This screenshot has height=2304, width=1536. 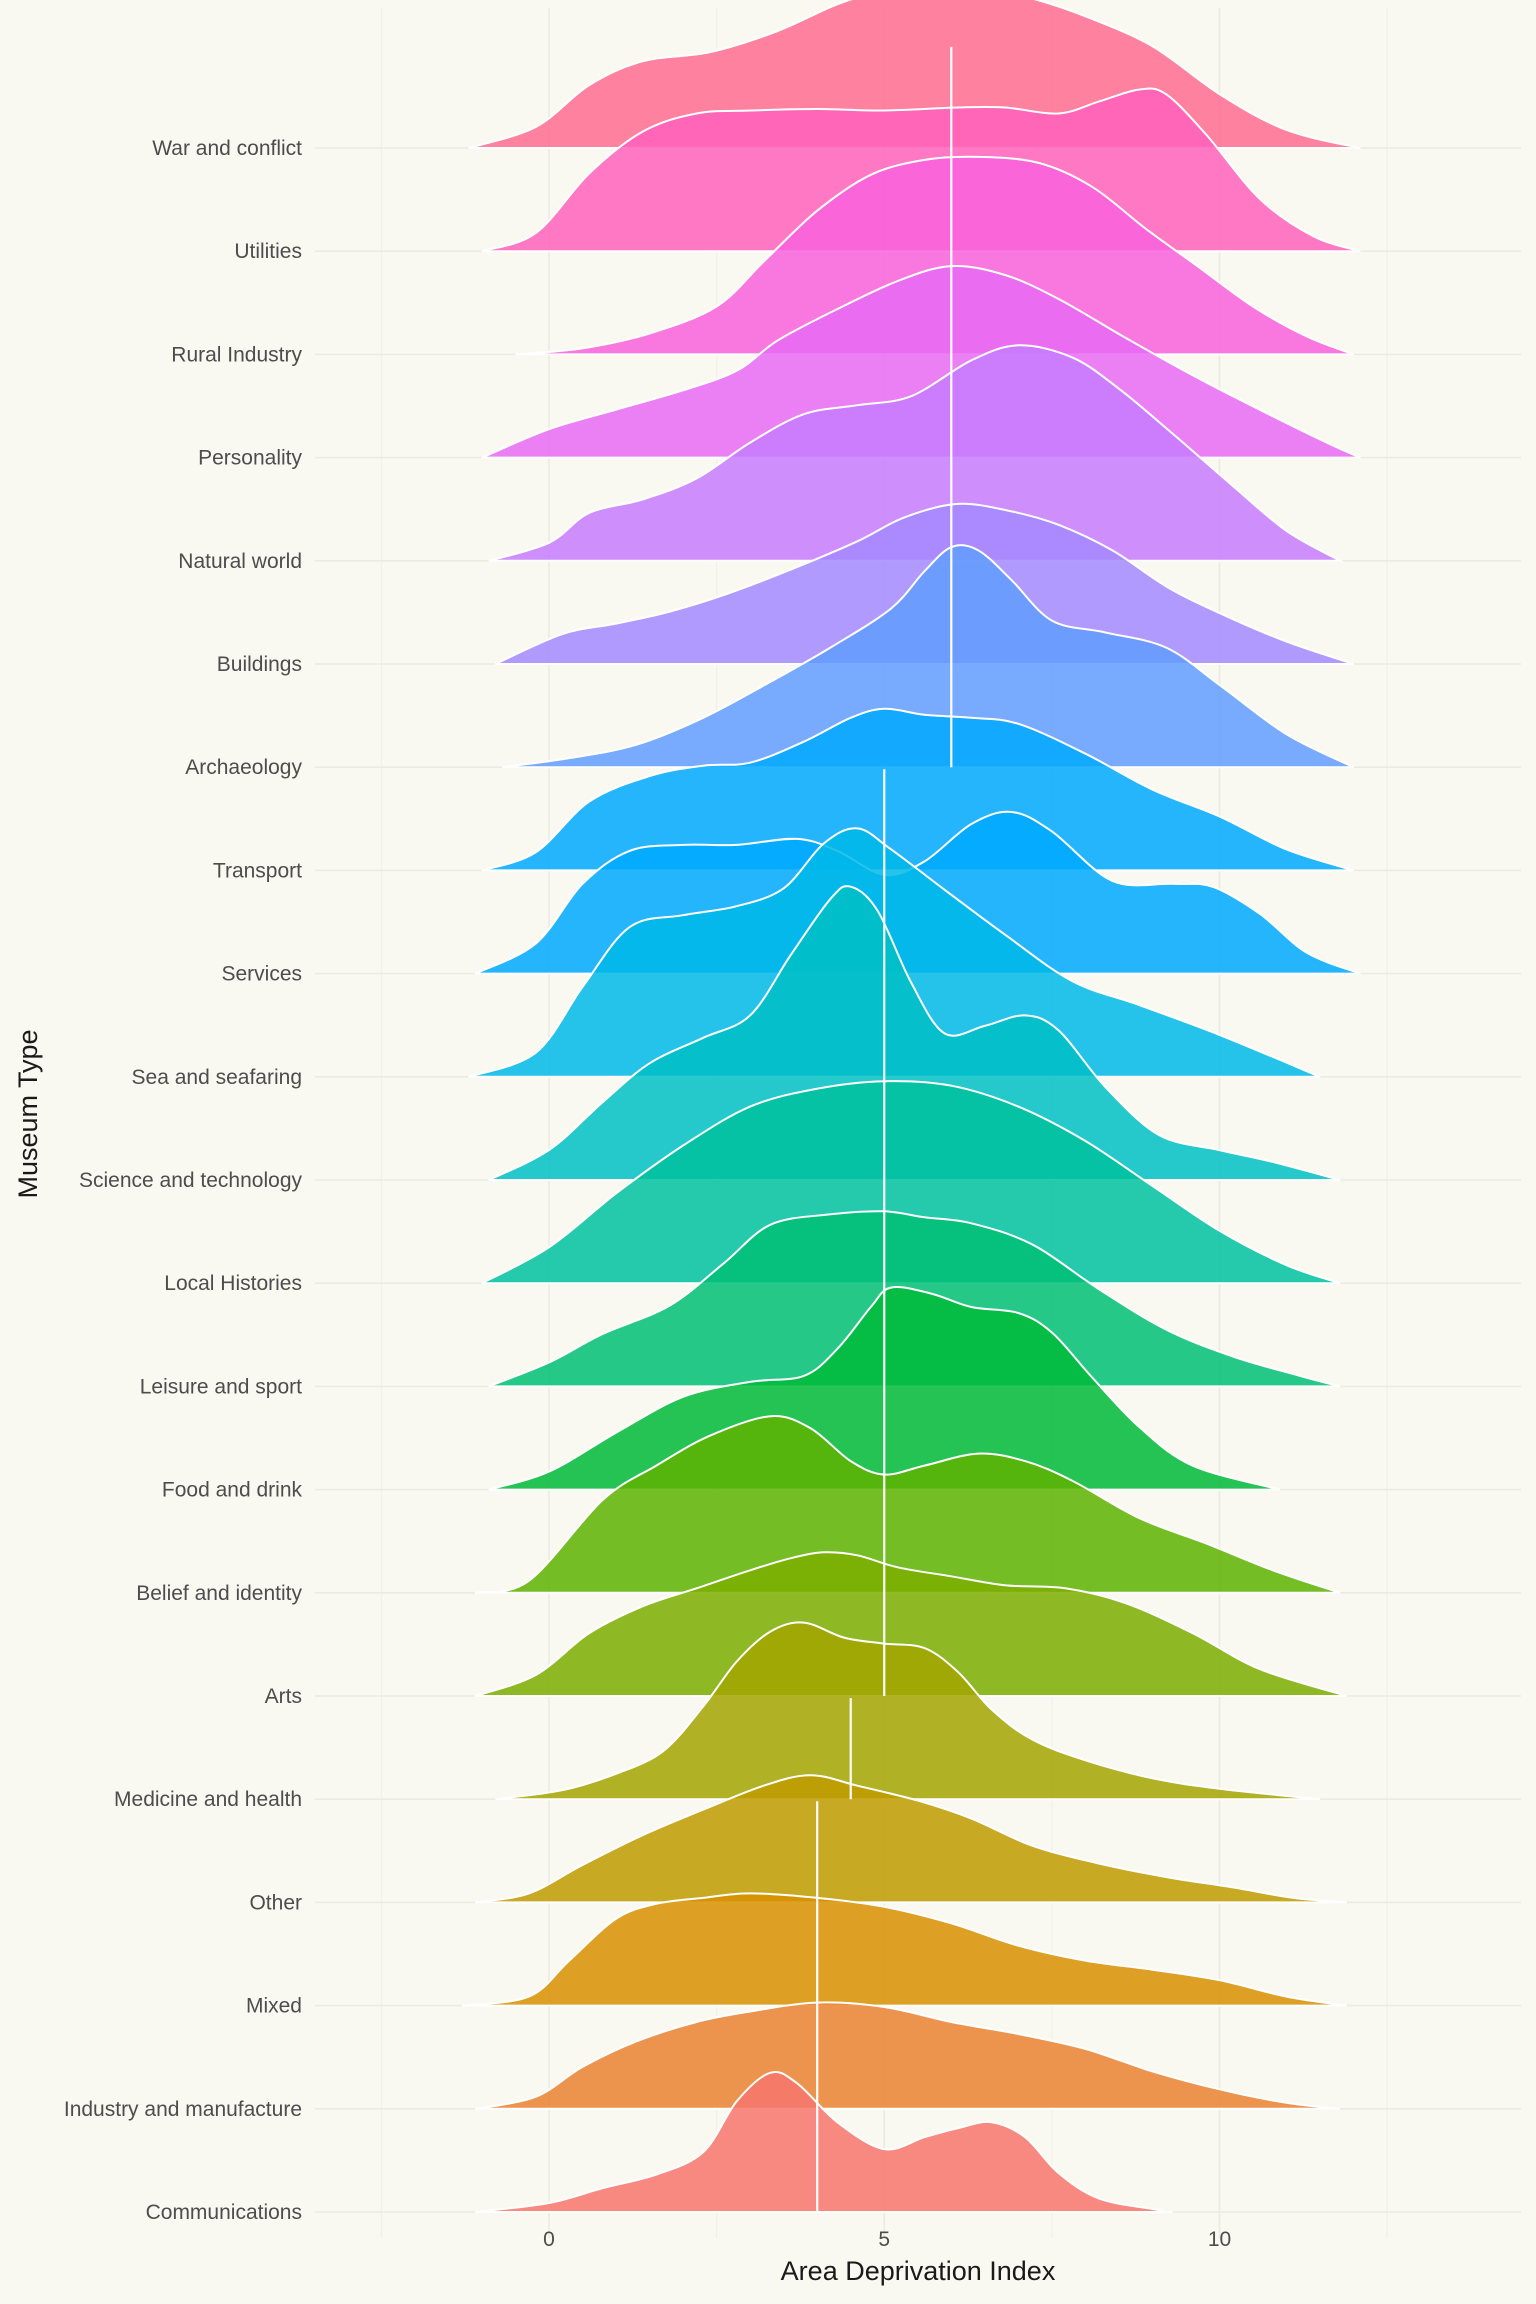 I want to click on median-lines, so click(x=884, y=1129).